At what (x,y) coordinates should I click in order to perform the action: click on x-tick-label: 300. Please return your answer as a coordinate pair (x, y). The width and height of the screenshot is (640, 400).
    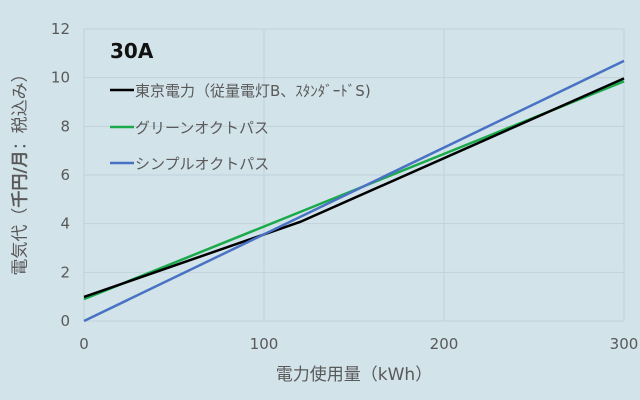
    Looking at the image, I should click on (624, 344).